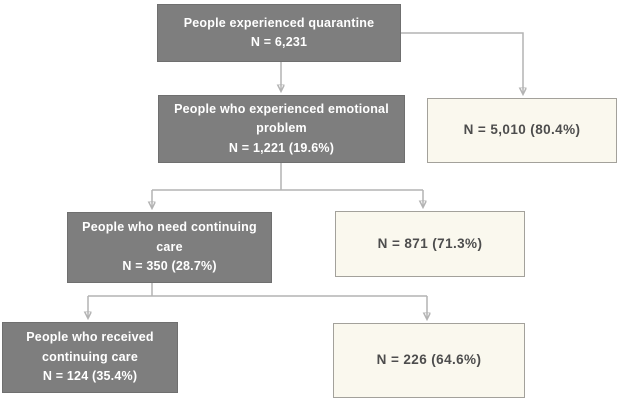  I want to click on node-no-emotional-problem: N = 5,010 (80.4%), so click(522, 130).